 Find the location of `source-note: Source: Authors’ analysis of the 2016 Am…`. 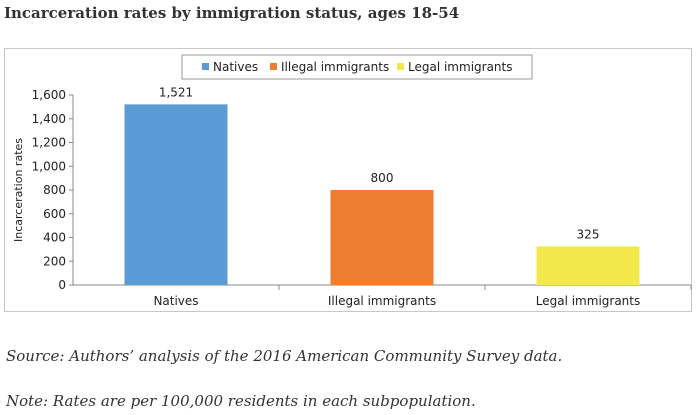

source-note: Source: Authors’ analysis of the 2016 Am… is located at coordinates (284, 356).